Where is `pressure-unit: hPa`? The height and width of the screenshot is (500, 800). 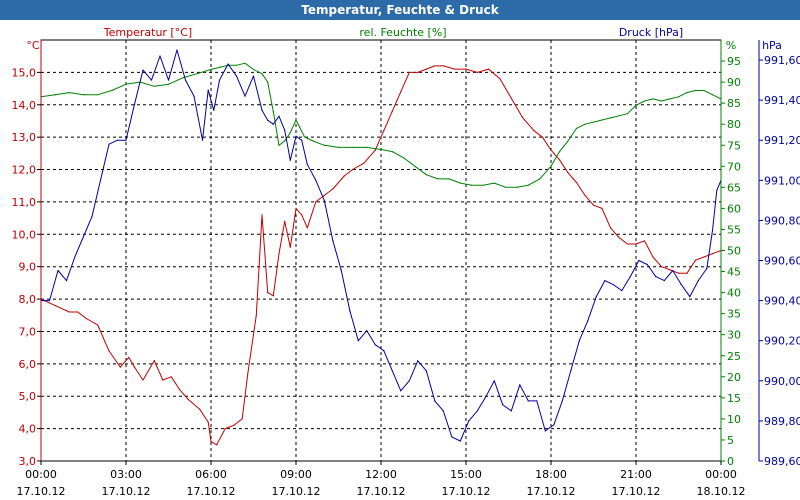
pressure-unit: hPa is located at coordinates (772, 45).